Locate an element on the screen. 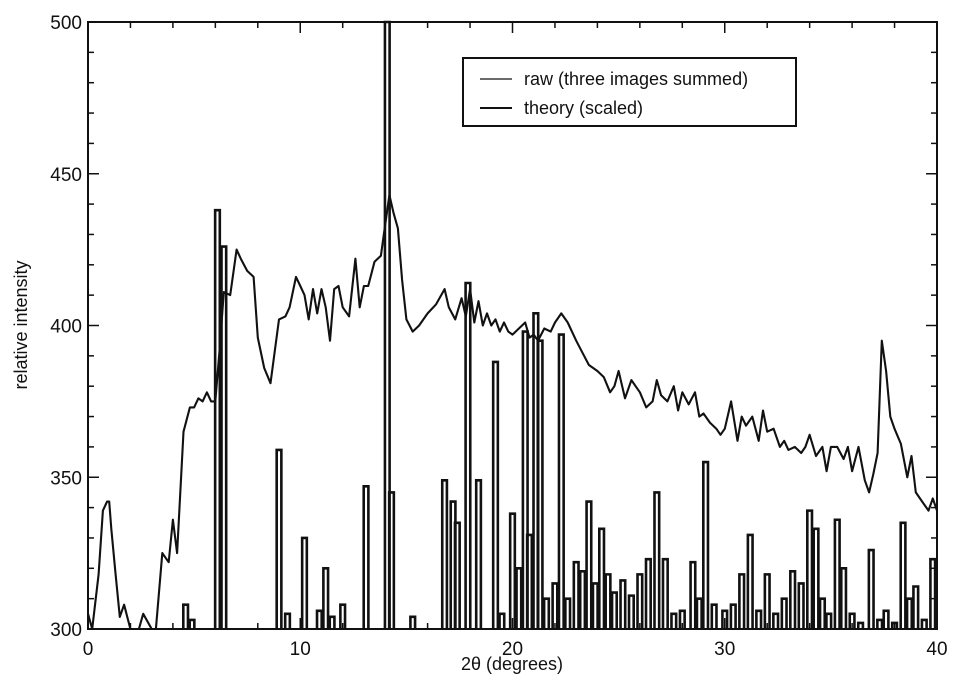 This screenshot has height=679, width=955. x-tick-label: 0 is located at coordinates (88, 649).